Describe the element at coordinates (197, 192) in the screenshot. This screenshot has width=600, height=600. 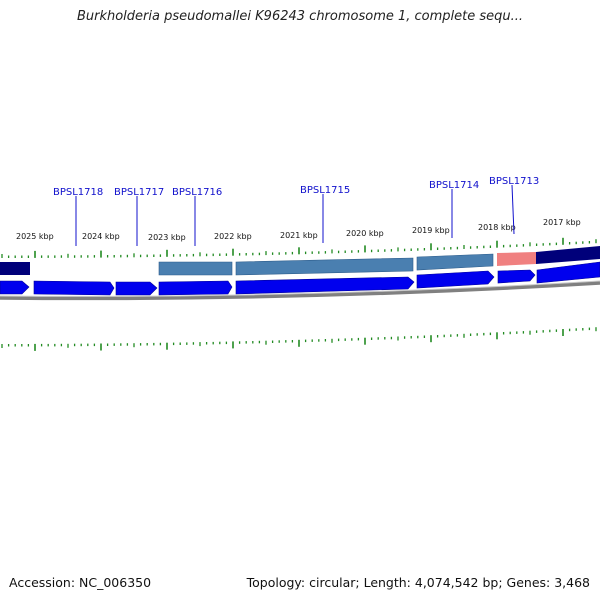
I see `gene-label-BPSL1716: BPSL1716` at that location.